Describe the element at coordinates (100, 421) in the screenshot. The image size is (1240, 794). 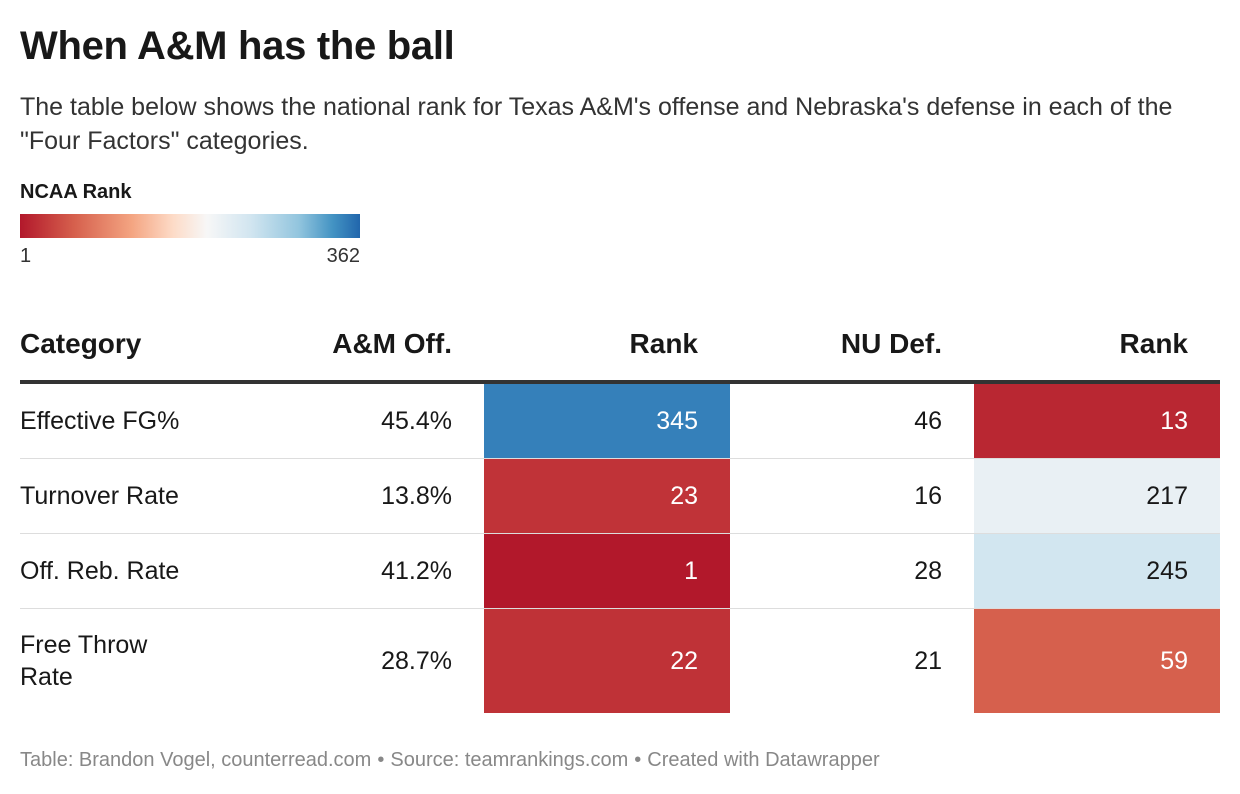
I see `category-cell: Effective FG%` at that location.